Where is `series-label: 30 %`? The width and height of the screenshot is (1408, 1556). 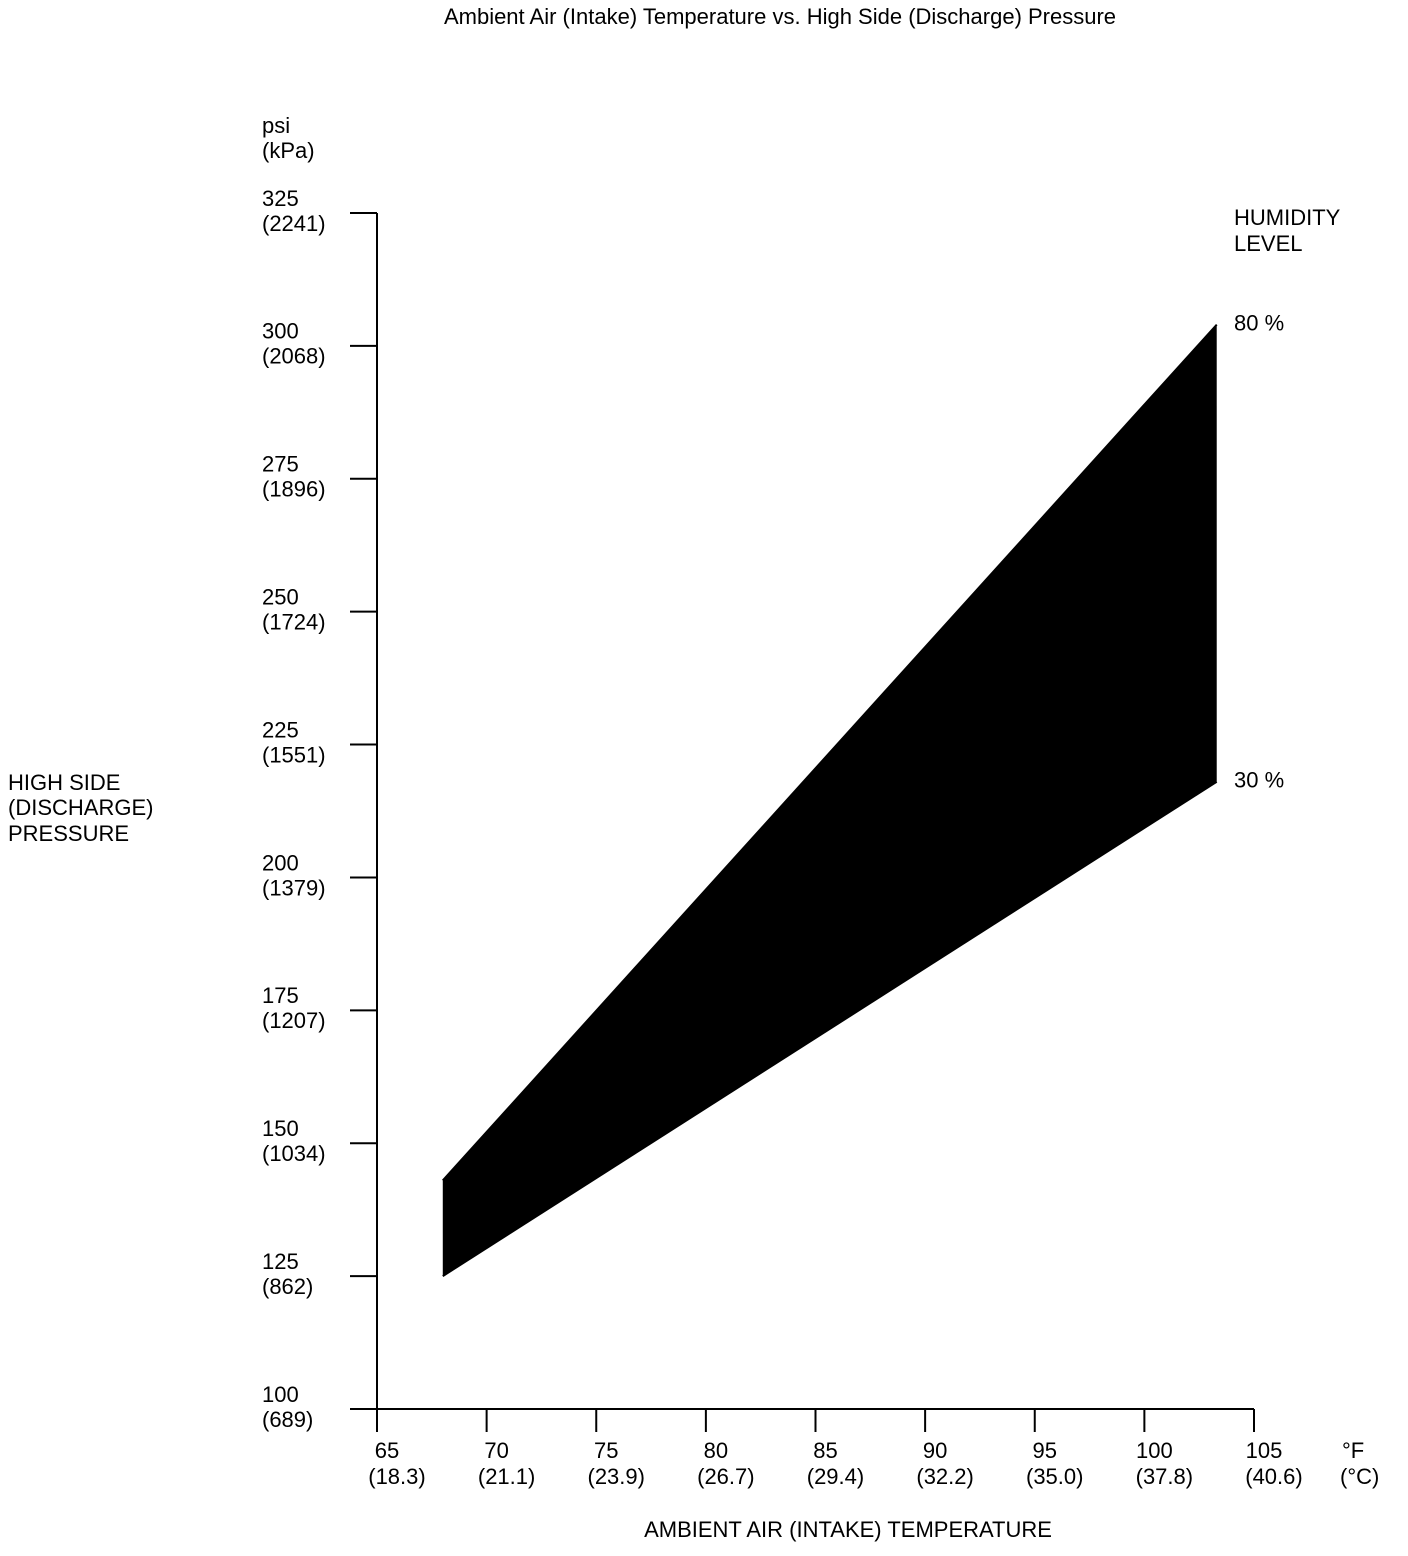 series-label: 30 % is located at coordinates (1259, 780).